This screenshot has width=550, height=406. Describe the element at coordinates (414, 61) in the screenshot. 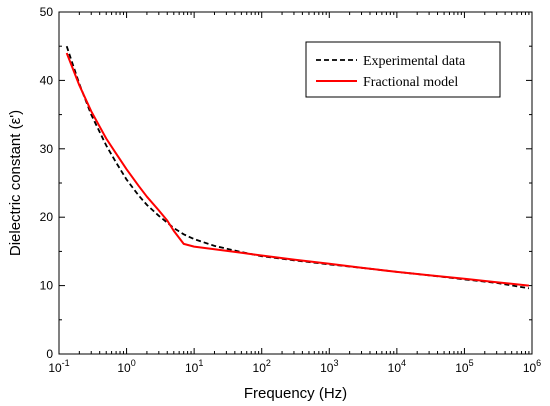

I see `legend-experimental-label: Experimental data` at that location.